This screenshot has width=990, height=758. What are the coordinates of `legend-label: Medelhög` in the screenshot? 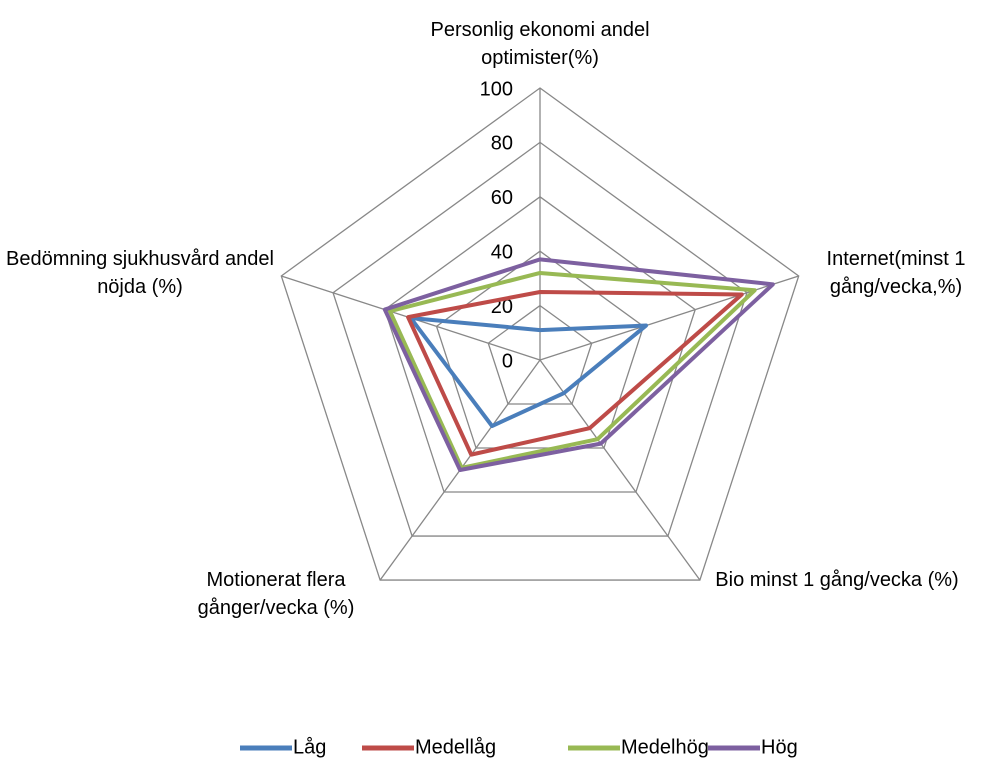 It's located at (665, 747).